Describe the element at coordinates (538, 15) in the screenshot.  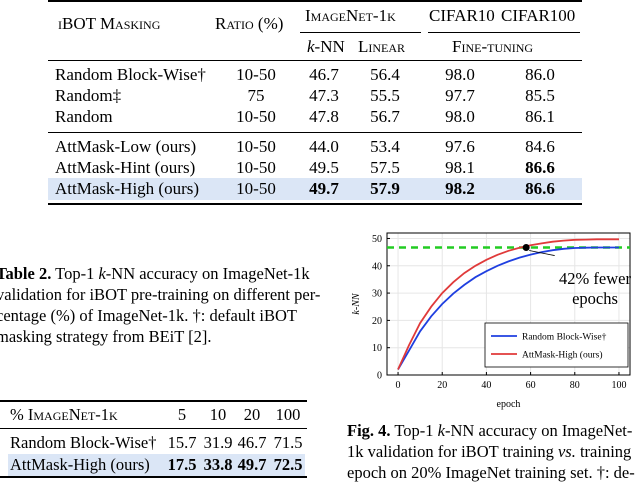
I see `header-cifar100: CIFAR100` at that location.